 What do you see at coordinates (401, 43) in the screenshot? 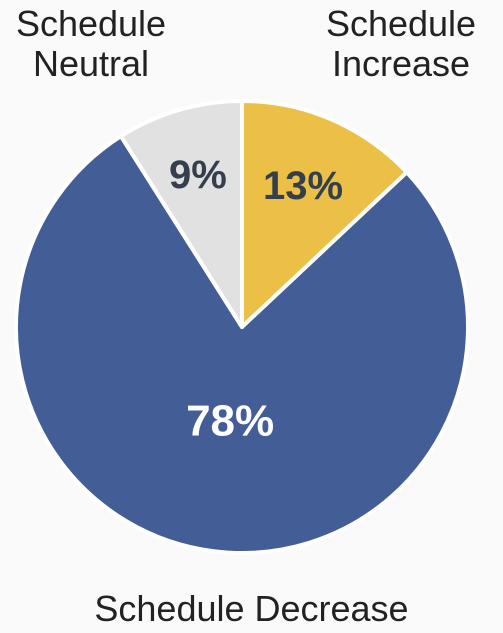
I see `legend-label-schedule-increase: Schedule Increase` at bounding box center [401, 43].